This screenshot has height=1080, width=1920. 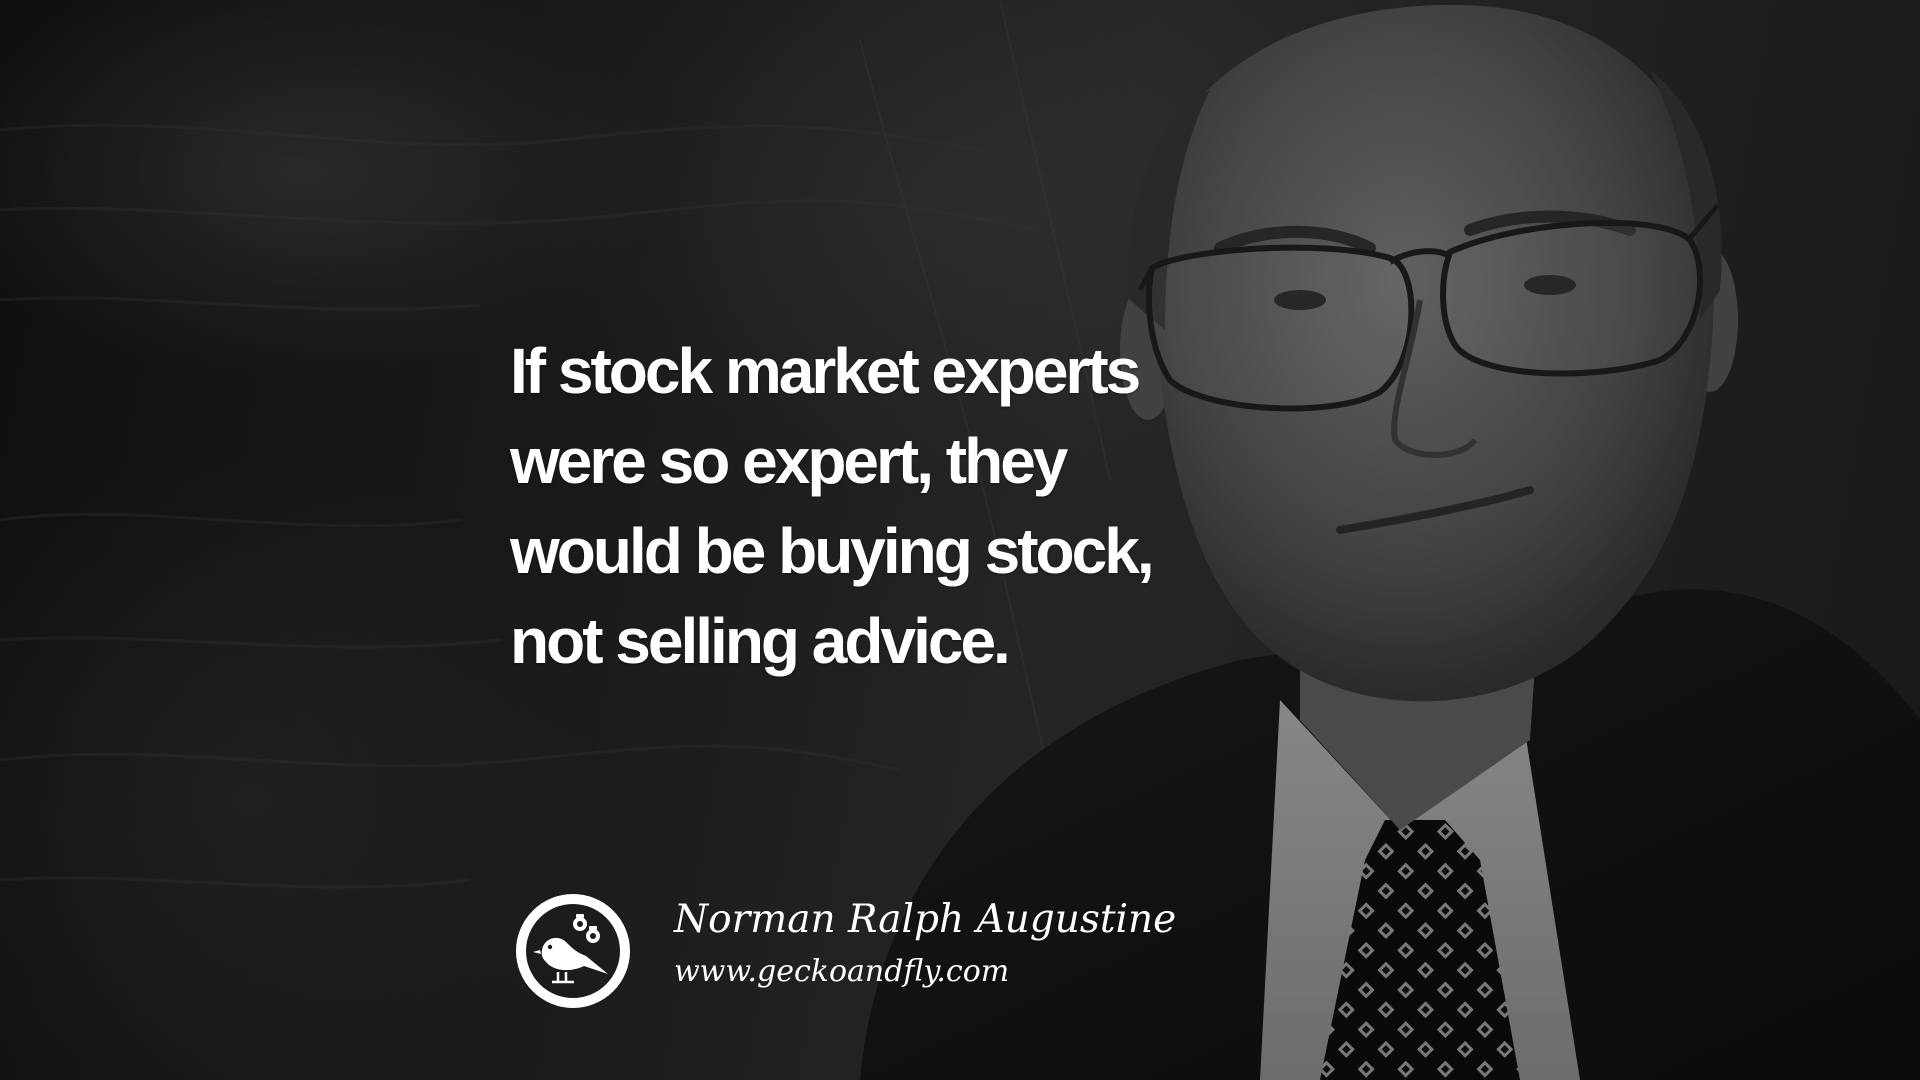 What do you see at coordinates (832, 551) in the screenshot?
I see `quote-line: would be buying stock,` at bounding box center [832, 551].